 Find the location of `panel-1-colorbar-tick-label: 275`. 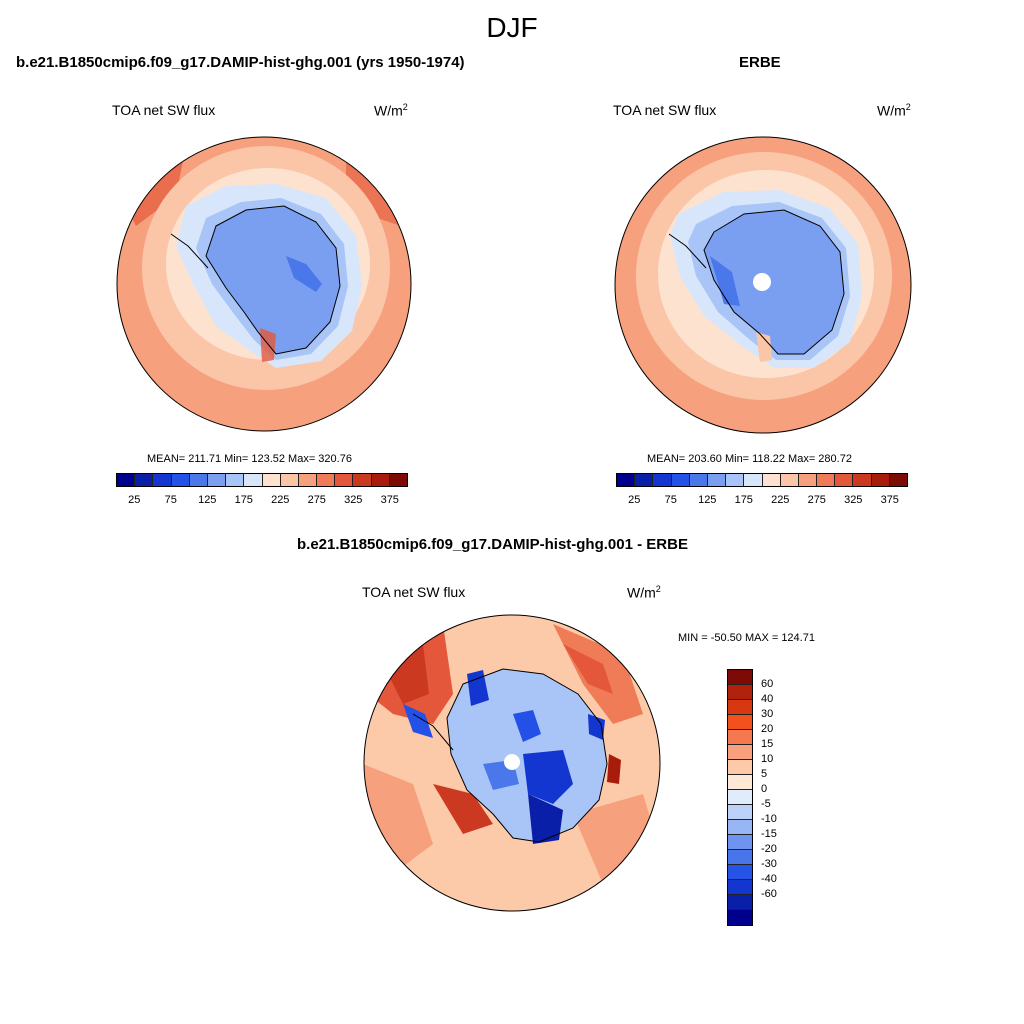

panel-1-colorbar-tick-label: 275 is located at coordinates (316, 500).